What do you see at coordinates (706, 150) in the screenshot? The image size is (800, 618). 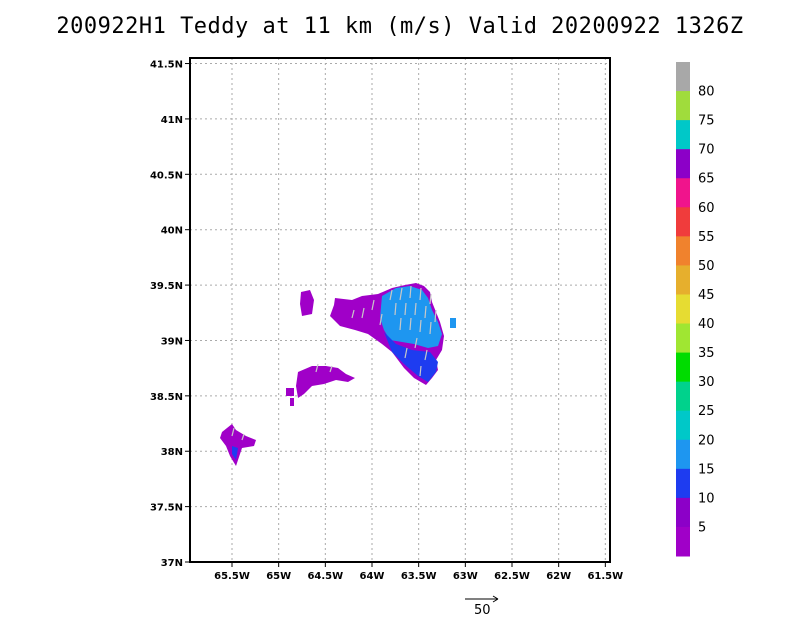 I see `colorbar-label: 70` at bounding box center [706, 150].